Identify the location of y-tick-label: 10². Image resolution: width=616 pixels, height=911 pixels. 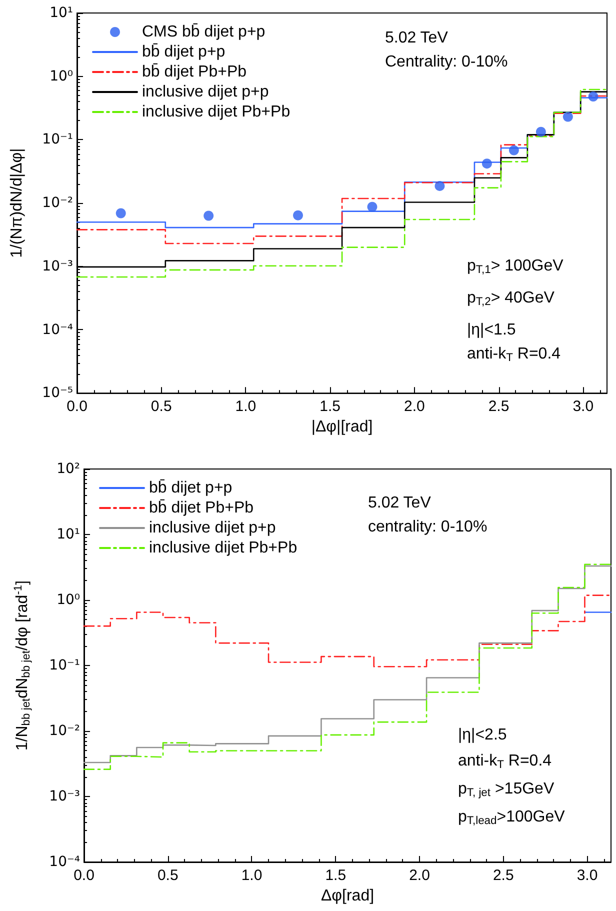
(68, 469).